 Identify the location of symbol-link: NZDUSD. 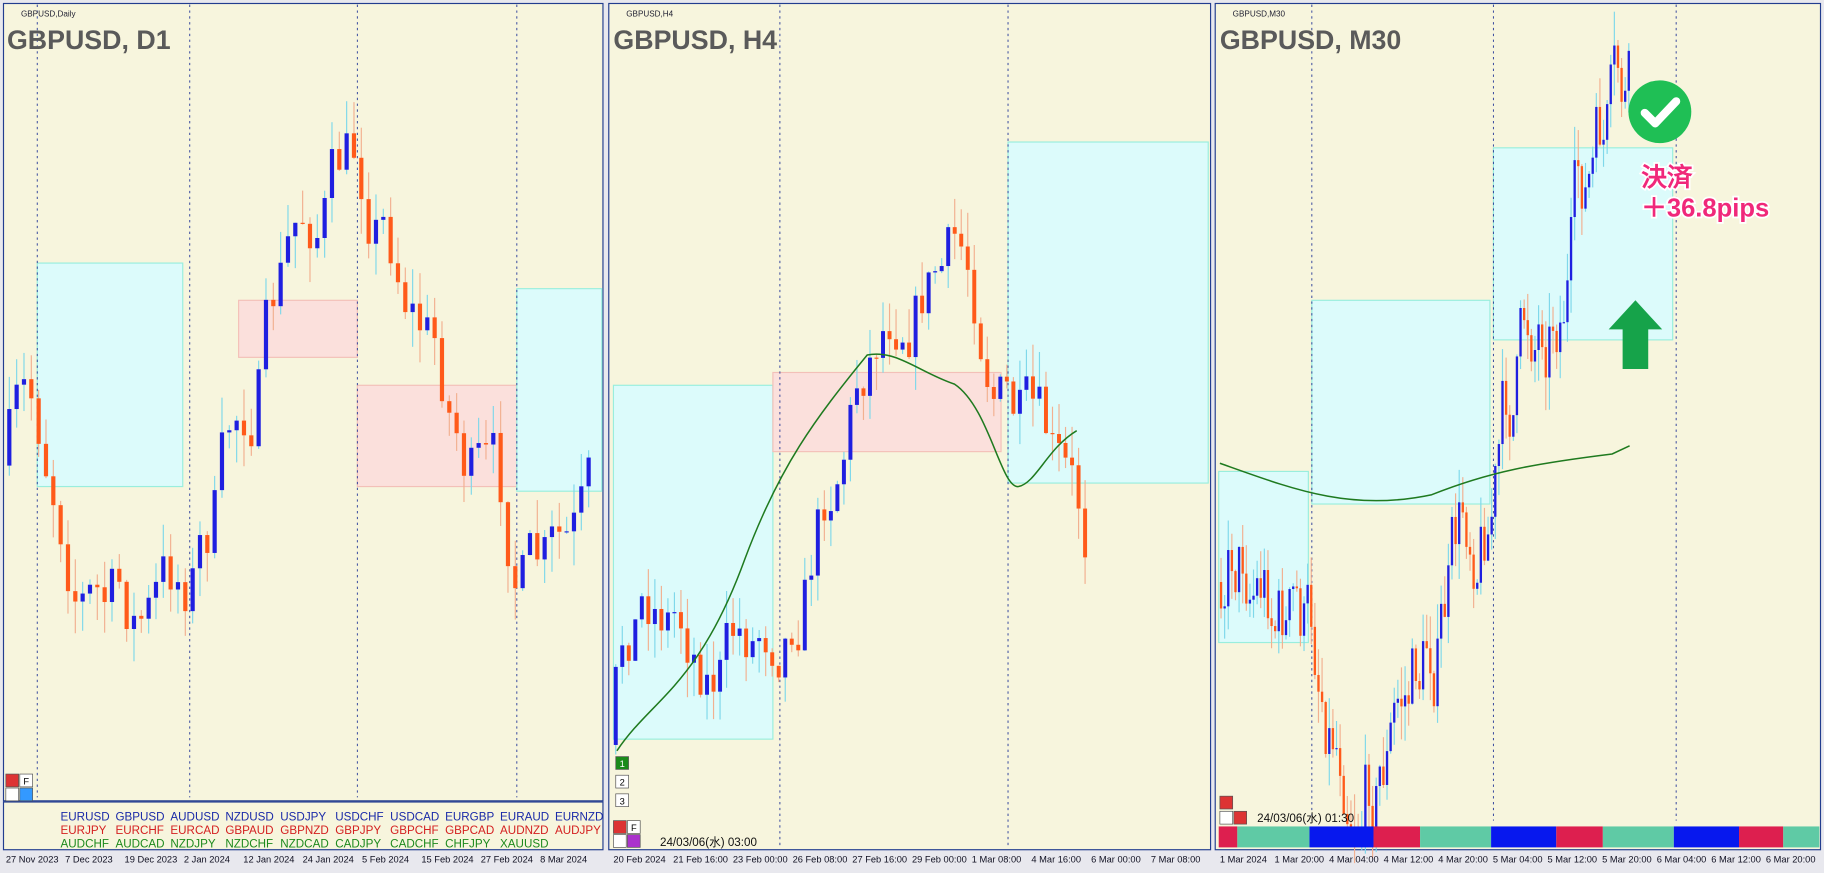
(249, 817).